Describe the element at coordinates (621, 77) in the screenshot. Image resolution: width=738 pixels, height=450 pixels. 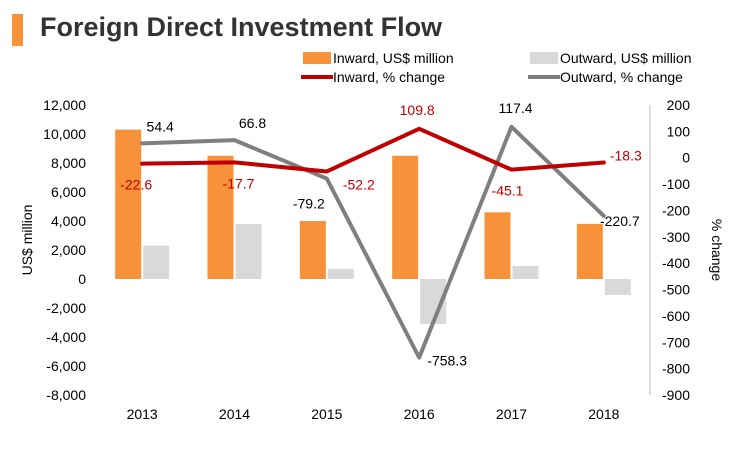
I see `legend-label: Outward, % change` at that location.